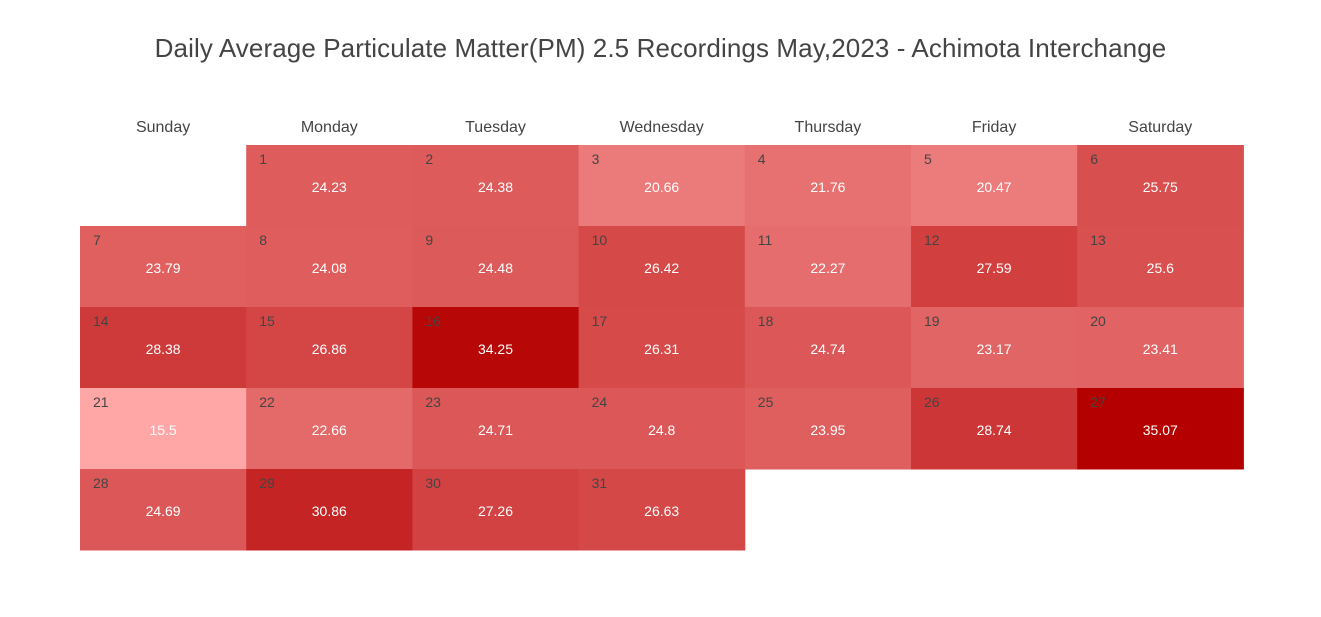 The height and width of the screenshot is (617, 1321). I want to click on day-number-29: 29, so click(267, 483).